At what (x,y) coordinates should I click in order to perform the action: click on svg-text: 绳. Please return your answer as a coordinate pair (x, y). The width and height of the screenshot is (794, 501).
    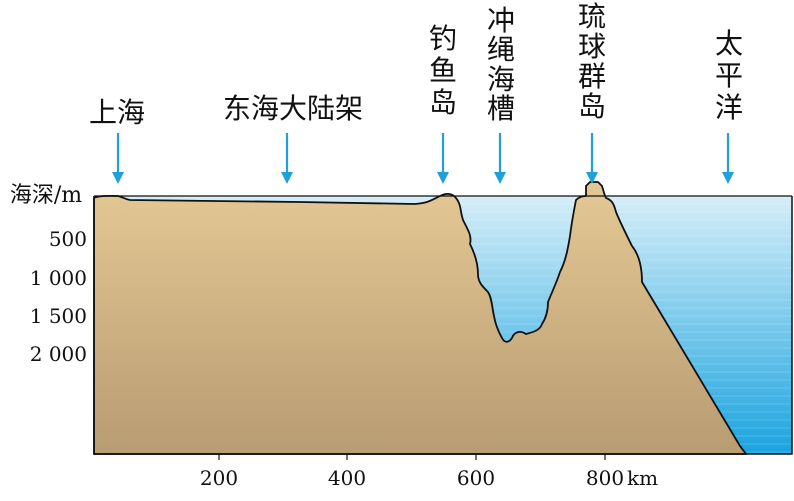
    Looking at the image, I should click on (501, 49).